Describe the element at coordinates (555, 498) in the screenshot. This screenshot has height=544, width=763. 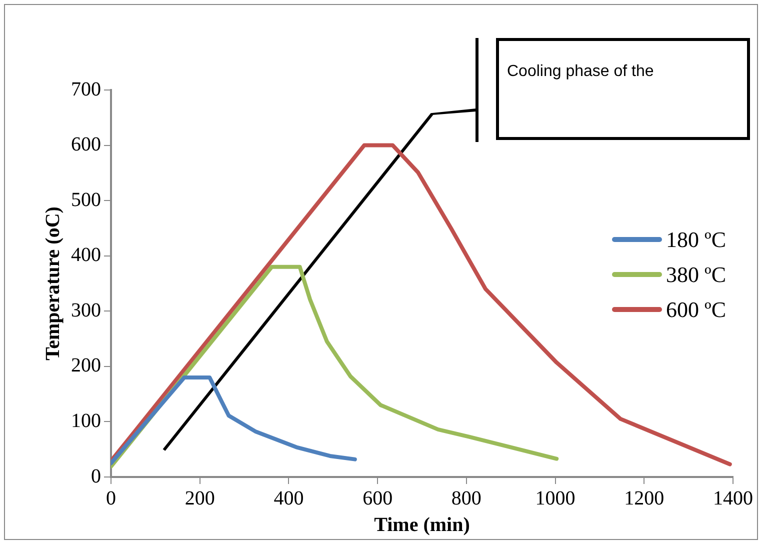
I see `x-tick-label: 1000` at that location.